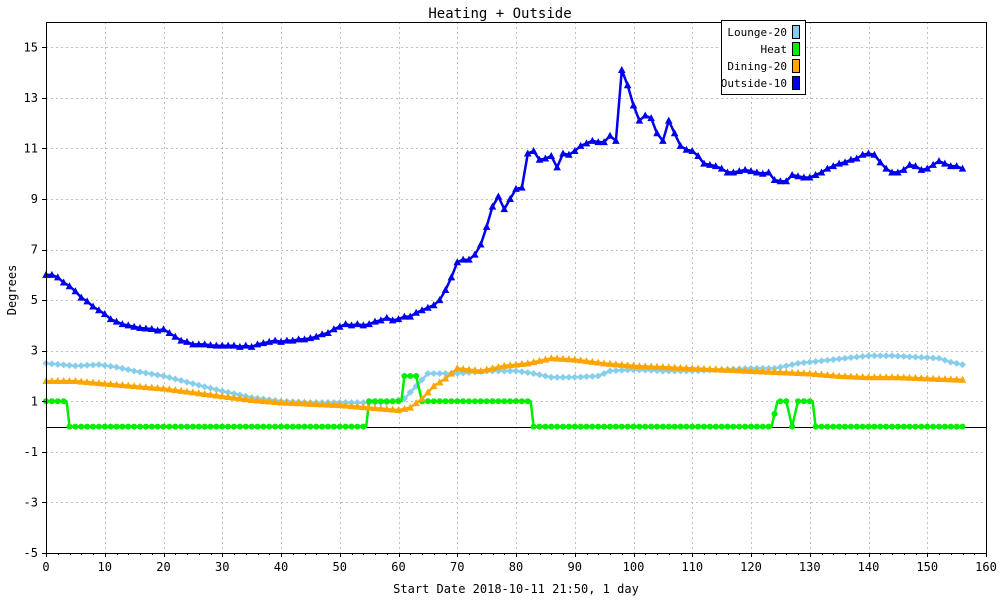  What do you see at coordinates (31, 553) in the screenshot?
I see `y-tick-label: -5` at bounding box center [31, 553].